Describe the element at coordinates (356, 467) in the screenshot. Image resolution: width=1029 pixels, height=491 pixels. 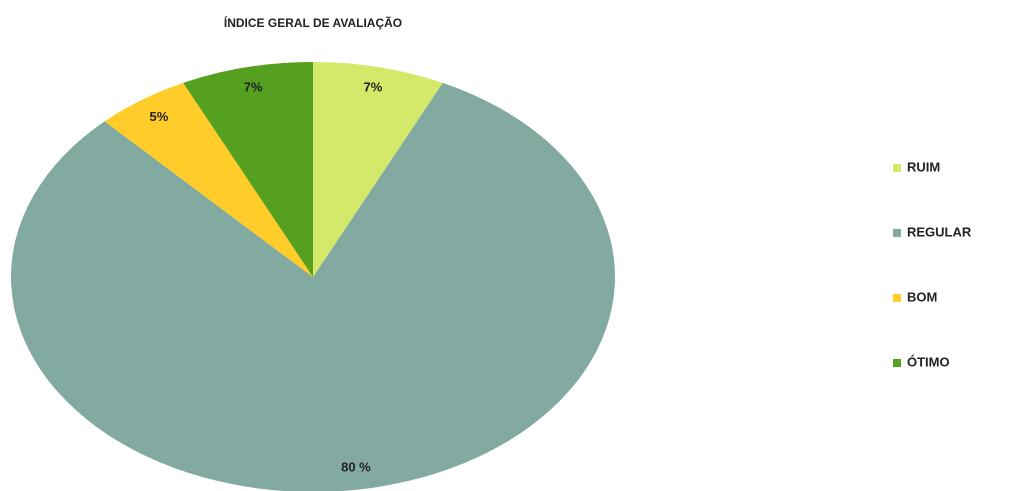
I see `data-label: 80 %` at that location.